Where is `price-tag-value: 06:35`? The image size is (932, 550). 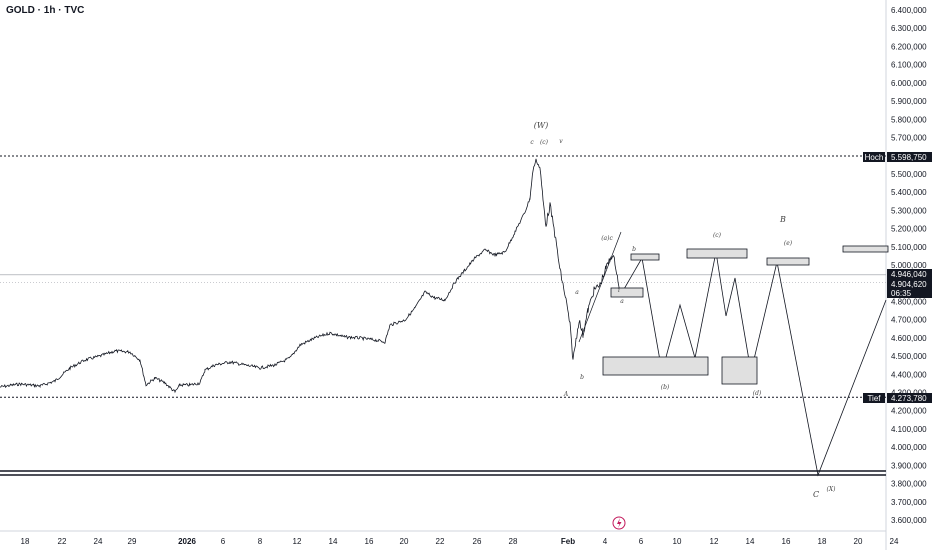
price-tag-value: 06:35 is located at coordinates (901, 293).